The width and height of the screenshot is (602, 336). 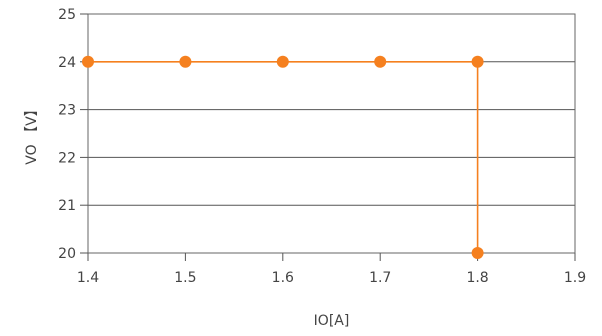 I want to click on x-tick-label: 1.5, so click(x=185, y=278).